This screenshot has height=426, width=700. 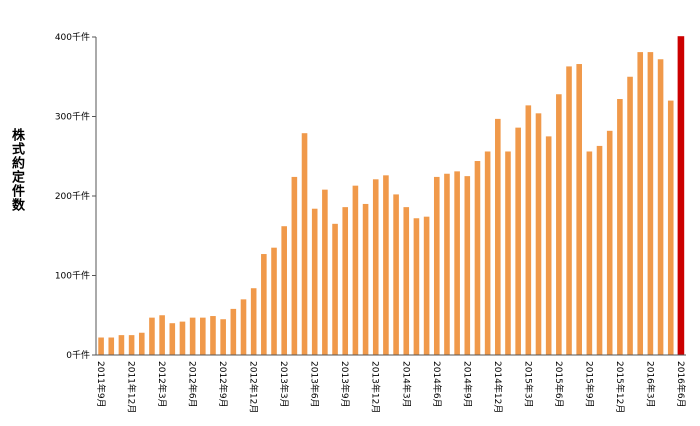 I want to click on x-tick-label: 2014年6月, so click(x=437, y=384).